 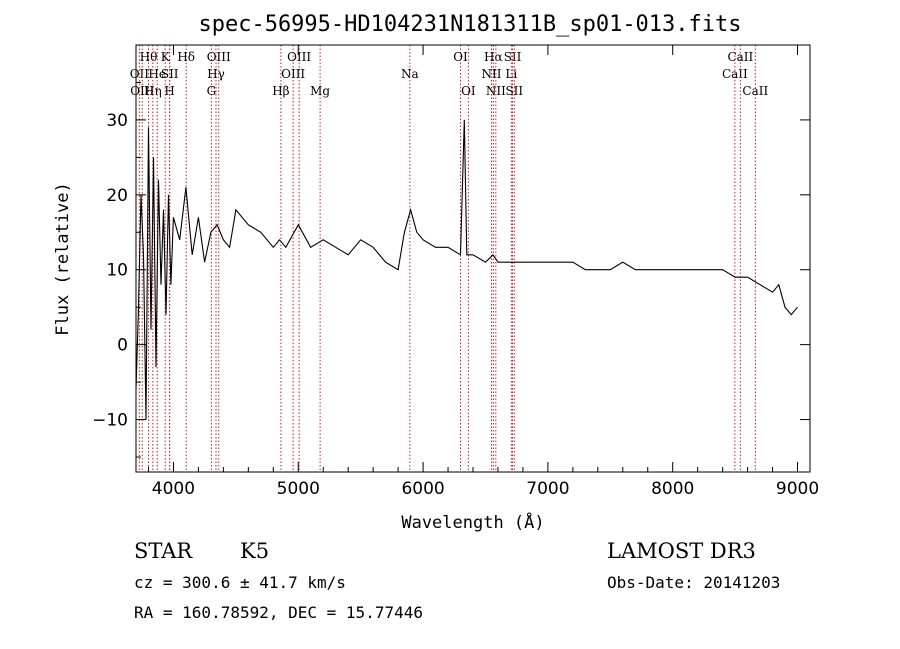 What do you see at coordinates (117, 121) in the screenshot?
I see `y-tick-label-4: 30` at bounding box center [117, 121].